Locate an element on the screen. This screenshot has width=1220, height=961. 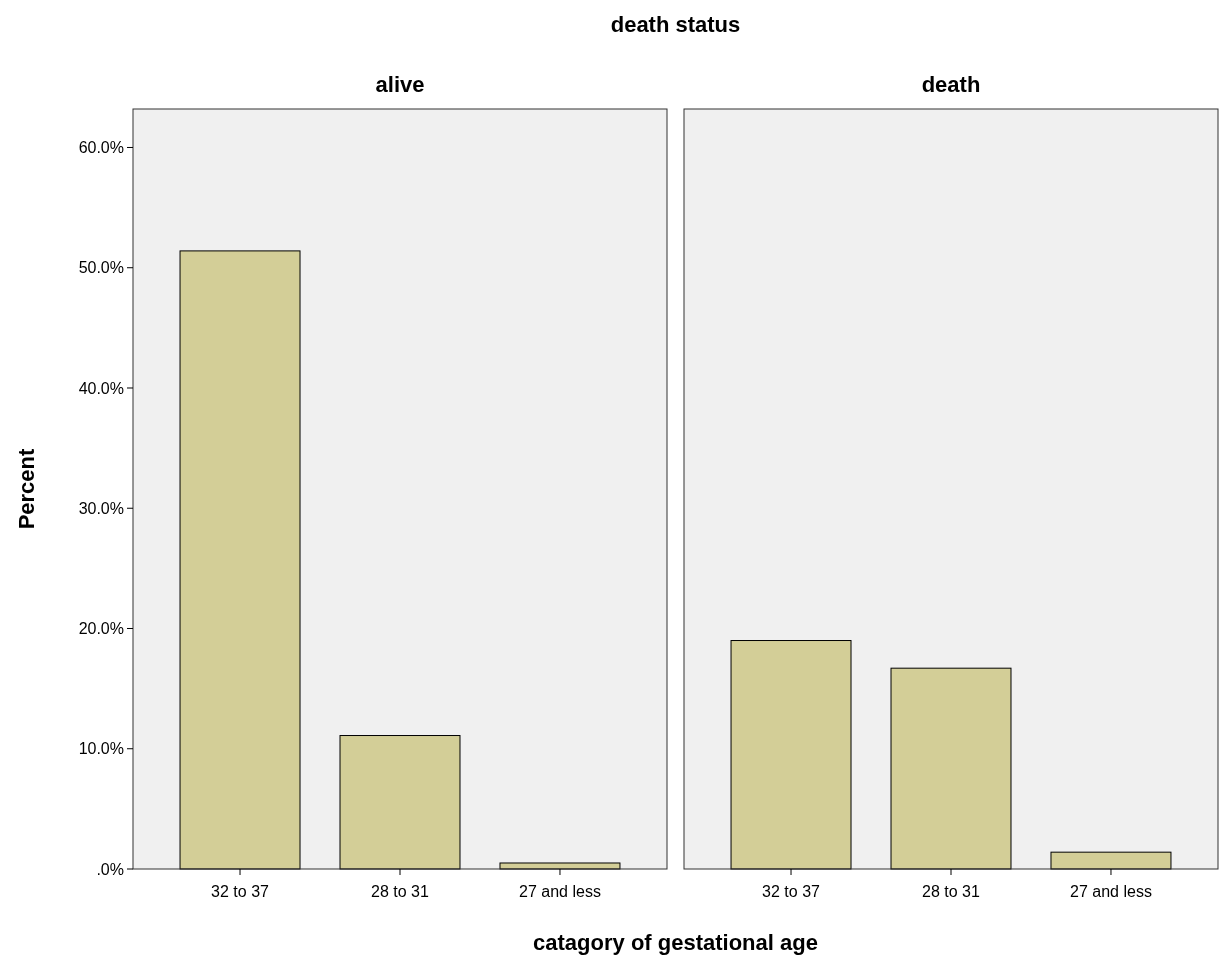
y-tick-label: 60.0% is located at coordinates (101, 148).